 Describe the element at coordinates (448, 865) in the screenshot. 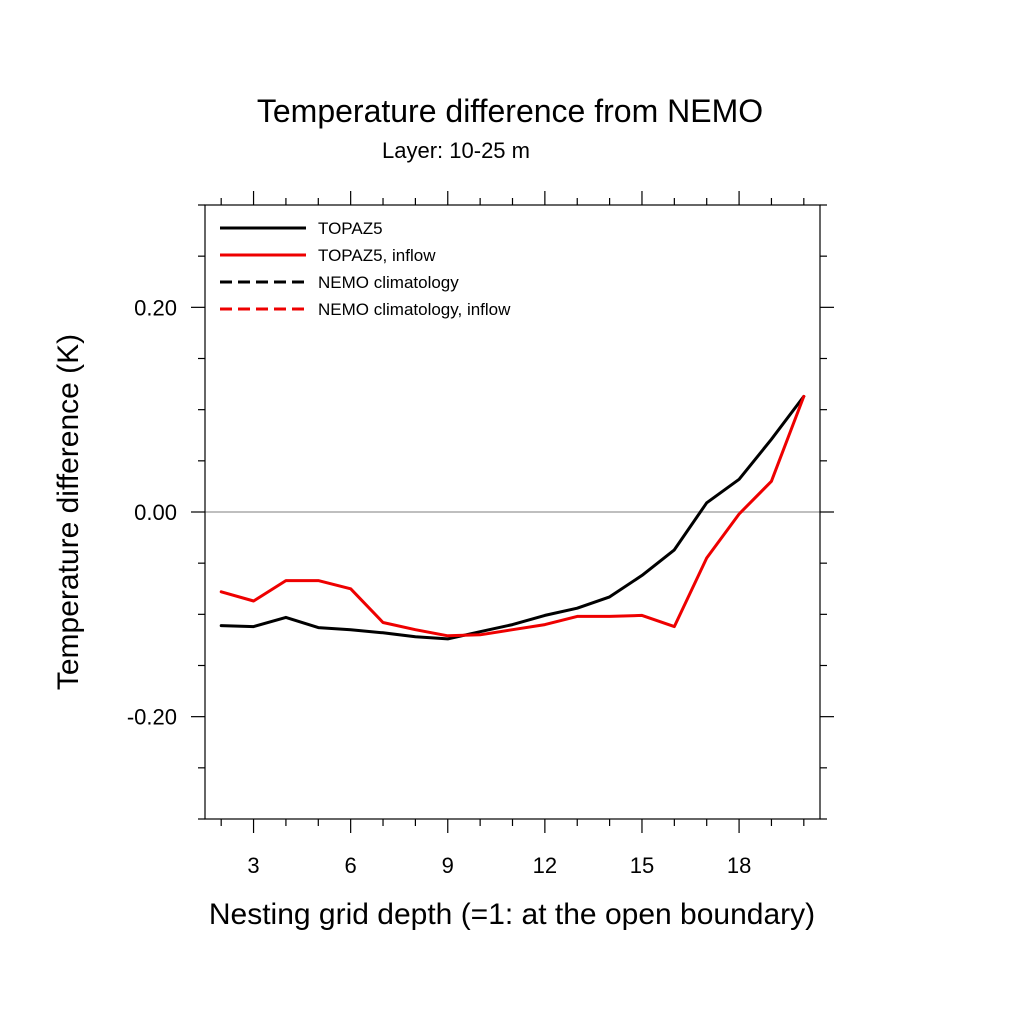

I see `x-tick-label: 9` at that location.